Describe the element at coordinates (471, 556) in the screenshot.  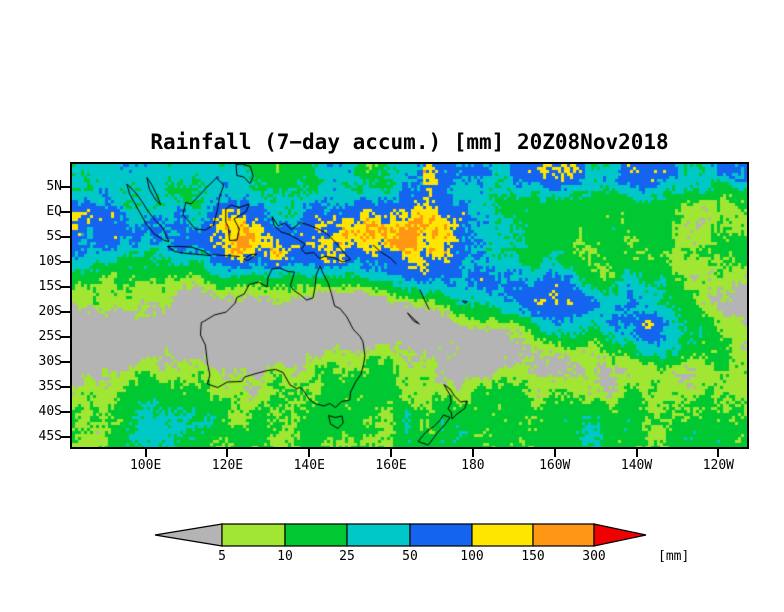
I see `colorbar-label: 100` at that location.